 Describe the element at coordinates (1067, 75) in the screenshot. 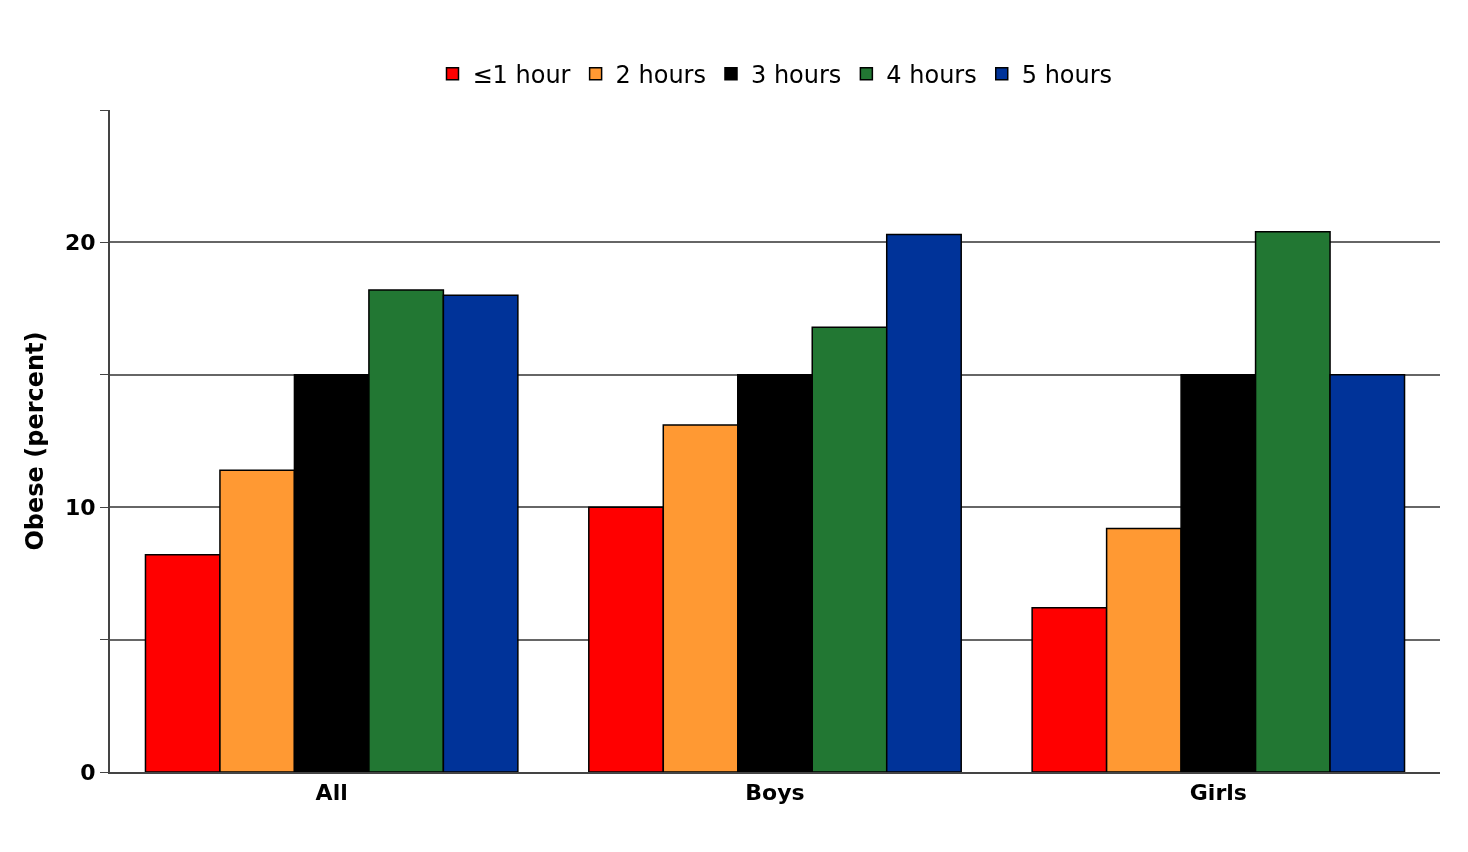

I see `legend-label: 5 hours` at that location.